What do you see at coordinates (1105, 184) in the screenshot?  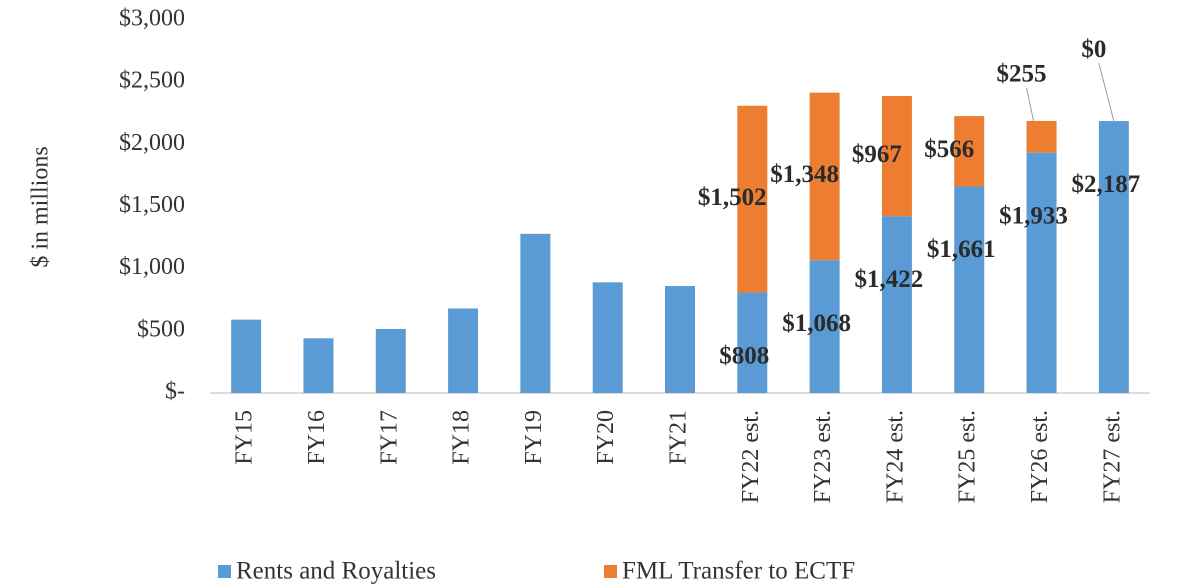 I see `data-label: $2,187` at bounding box center [1105, 184].